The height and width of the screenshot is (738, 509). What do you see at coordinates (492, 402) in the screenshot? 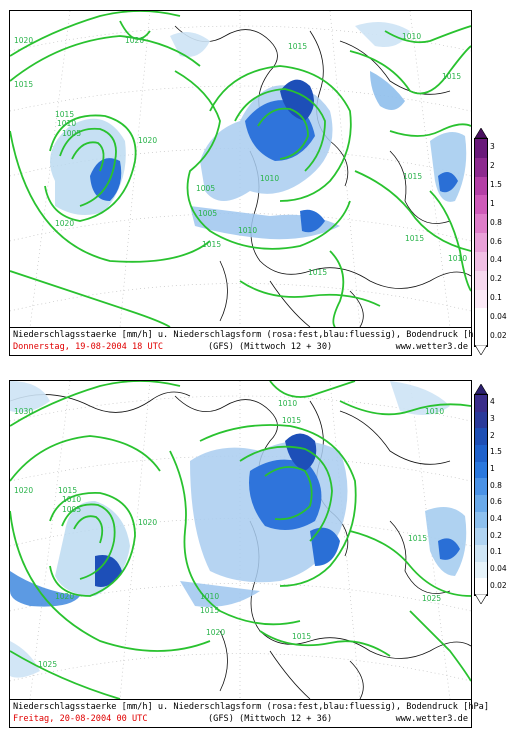
I see `legend-label: 4` at bounding box center [492, 402].